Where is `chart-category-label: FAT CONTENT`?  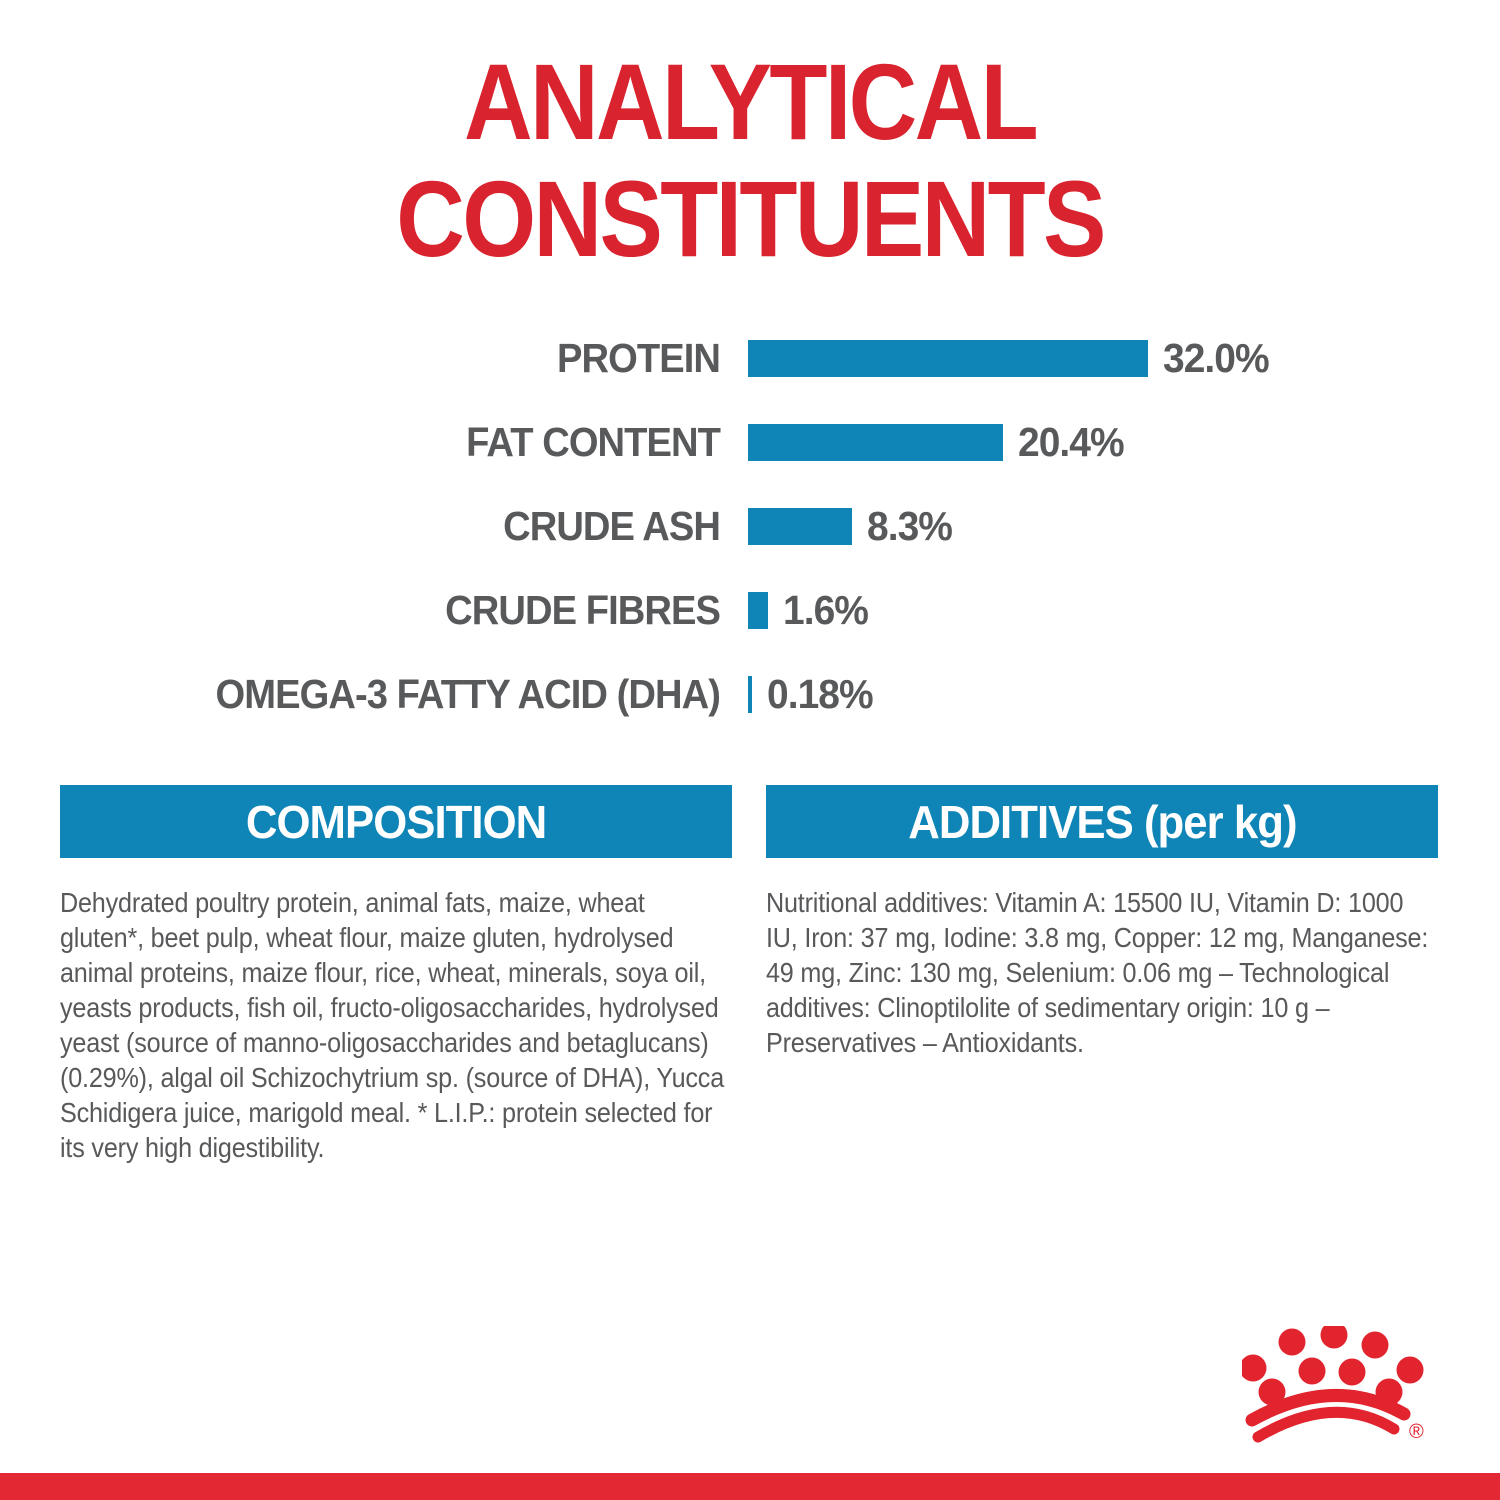 chart-category-label: FAT CONTENT is located at coordinates (593, 441).